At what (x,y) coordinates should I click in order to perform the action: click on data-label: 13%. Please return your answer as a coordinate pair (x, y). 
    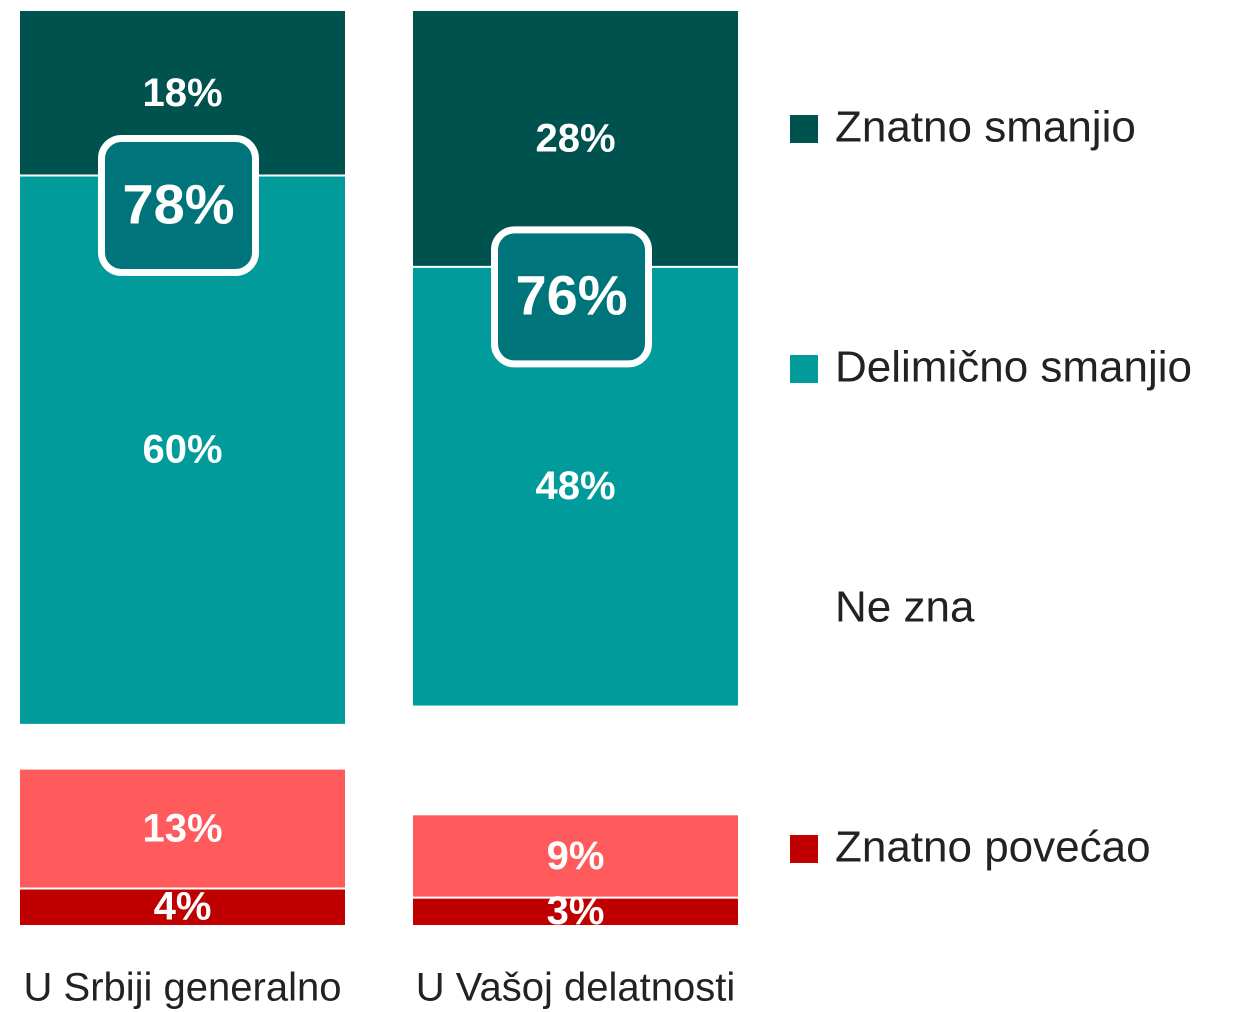
    Looking at the image, I should click on (182, 829).